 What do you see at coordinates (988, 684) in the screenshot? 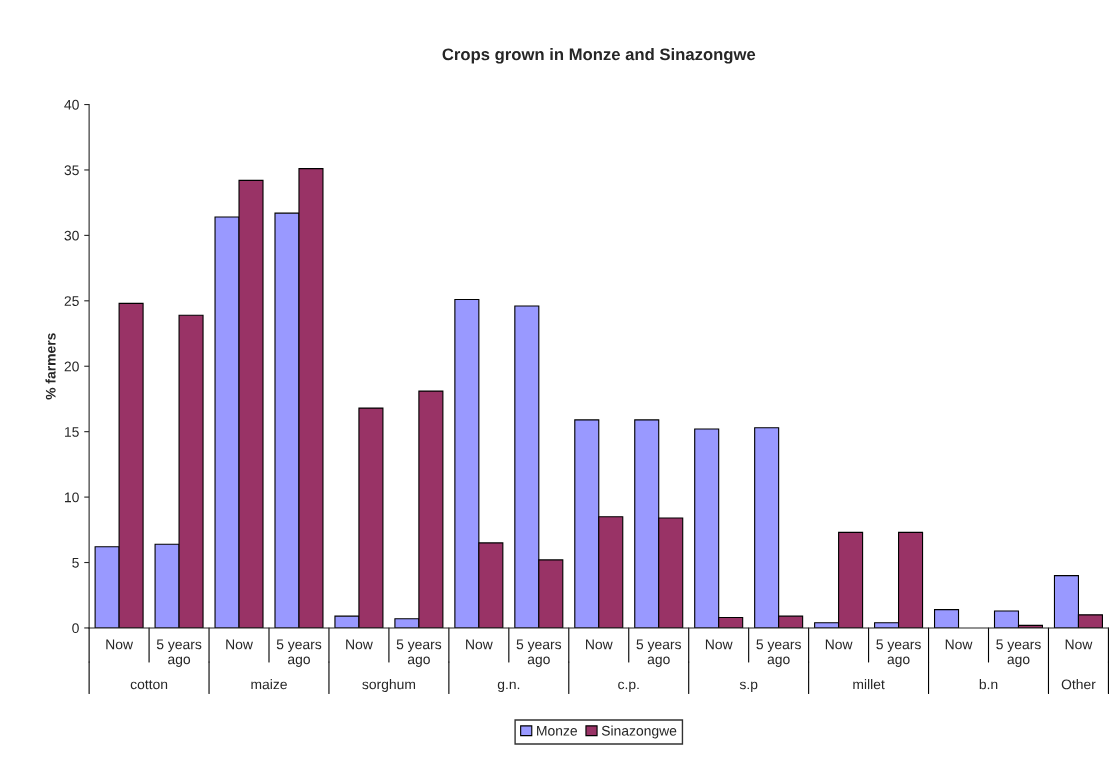
I see `text: b.n` at bounding box center [988, 684].